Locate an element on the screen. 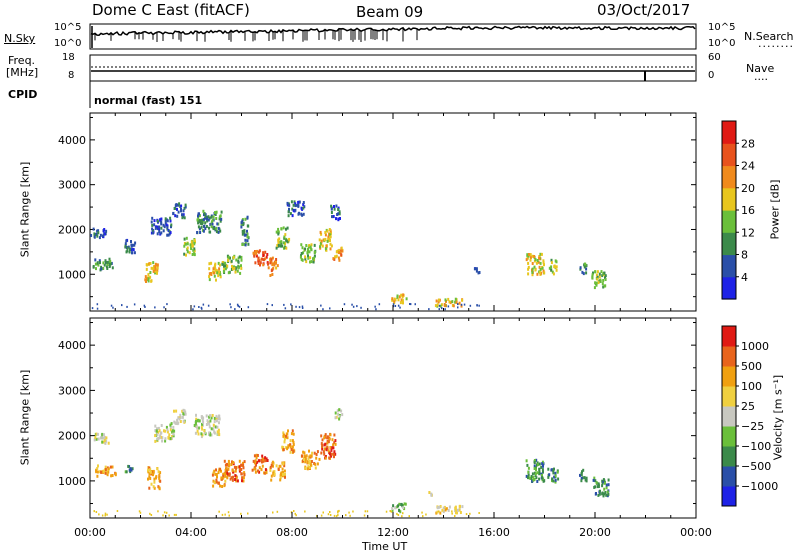 The width and height of the screenshot is (800, 558). colorbar-tick-label: 4 is located at coordinates (744, 277).